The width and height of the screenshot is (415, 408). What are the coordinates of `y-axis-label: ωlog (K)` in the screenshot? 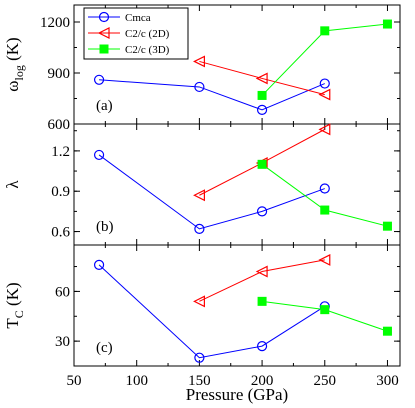 It's located at (14, 64).